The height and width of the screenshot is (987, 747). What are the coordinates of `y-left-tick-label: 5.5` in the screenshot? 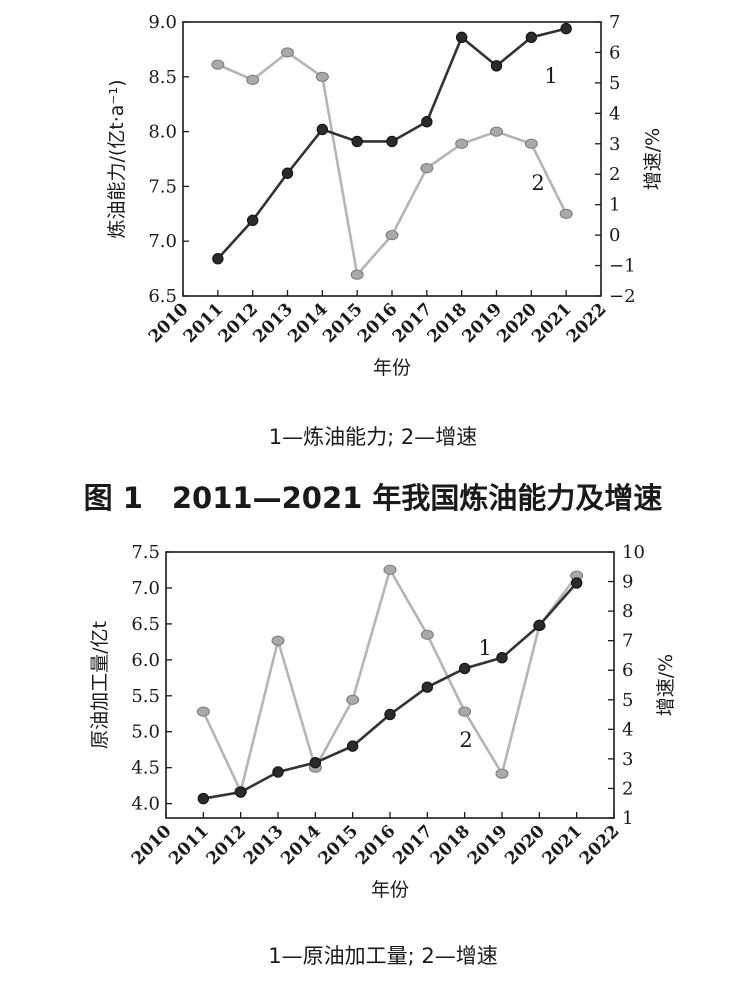 It's located at (145, 696).